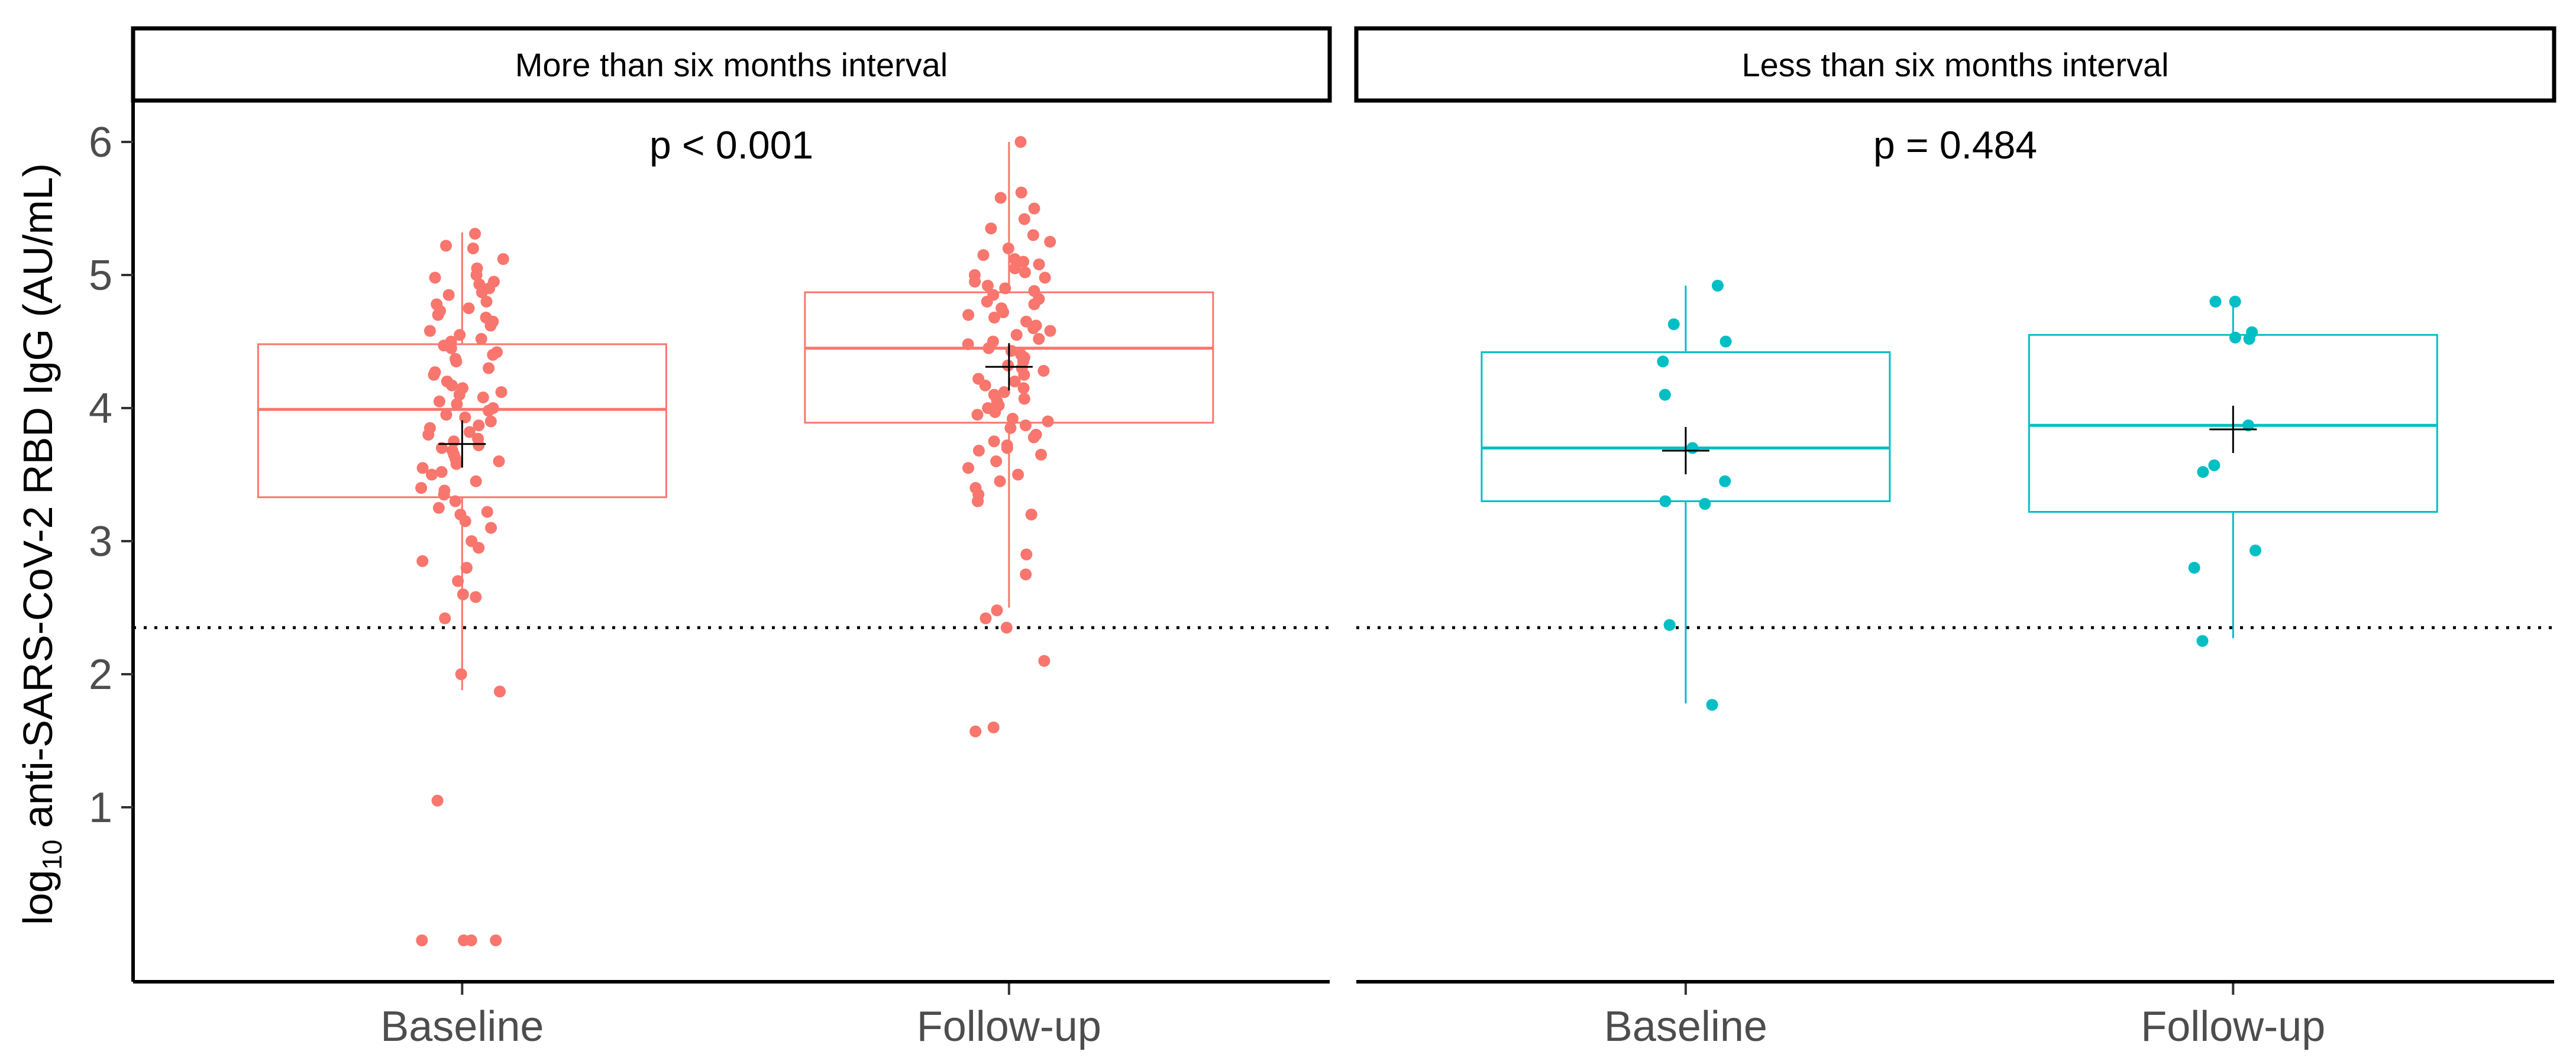 Image resolution: width=2576 pixels, height=1061 pixels. I want to click on y-tick-label: 4, so click(100, 409).